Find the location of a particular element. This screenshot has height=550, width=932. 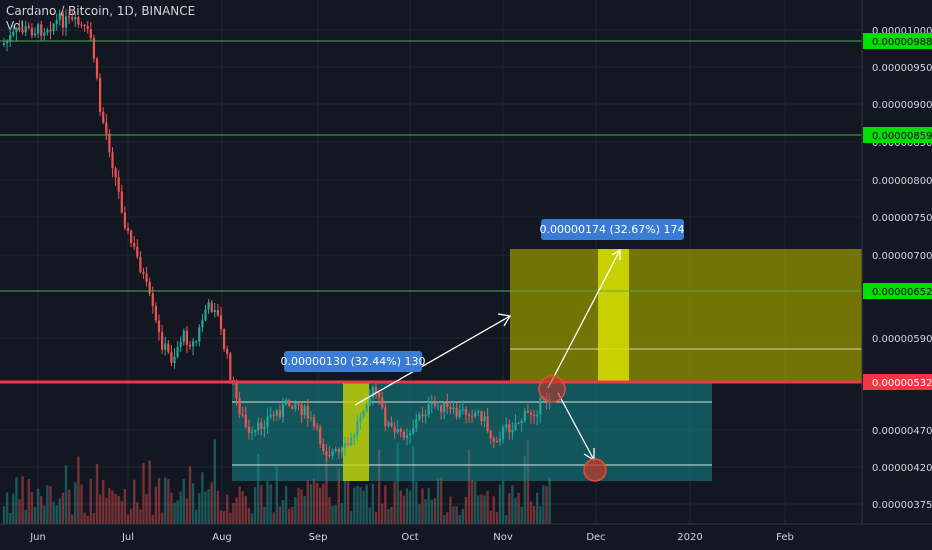

measurement-label-2: 0.00000174 (32.67%) 174 is located at coordinates (612, 229).